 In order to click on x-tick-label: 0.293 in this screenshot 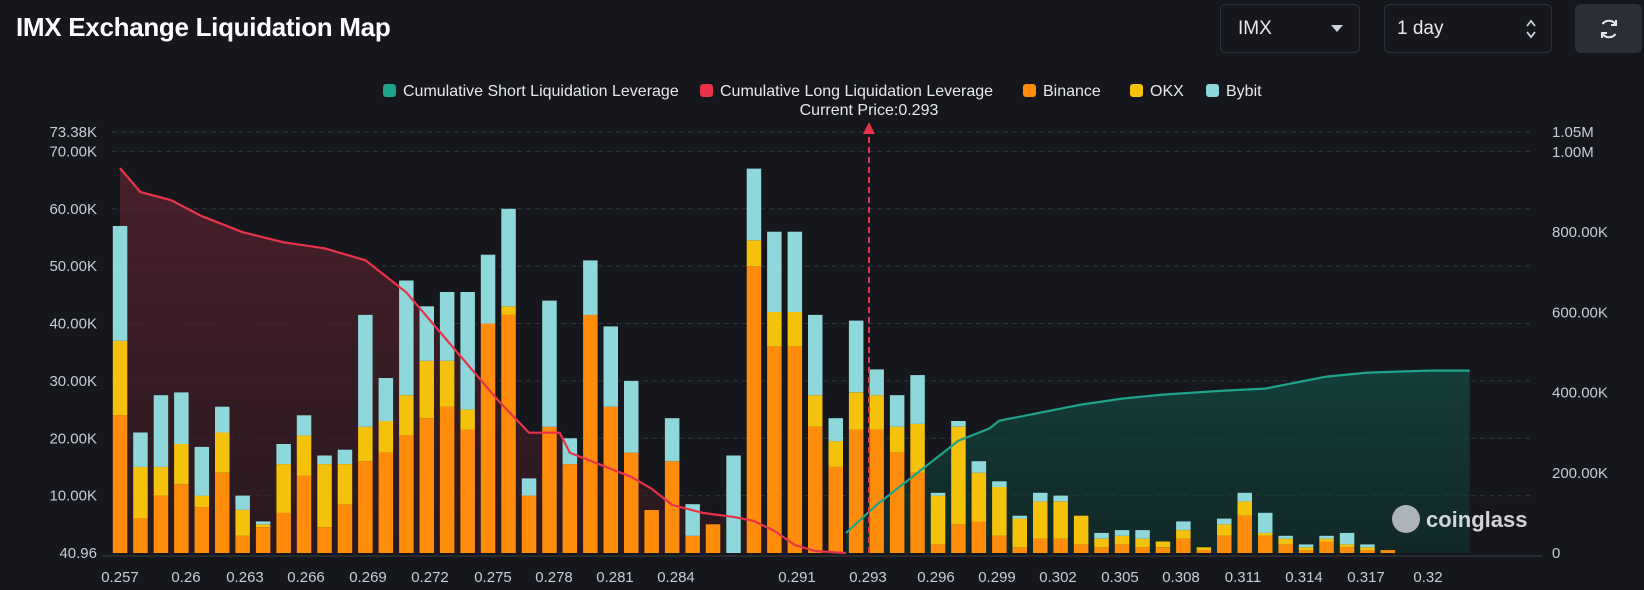, I will do `click(868, 577)`.